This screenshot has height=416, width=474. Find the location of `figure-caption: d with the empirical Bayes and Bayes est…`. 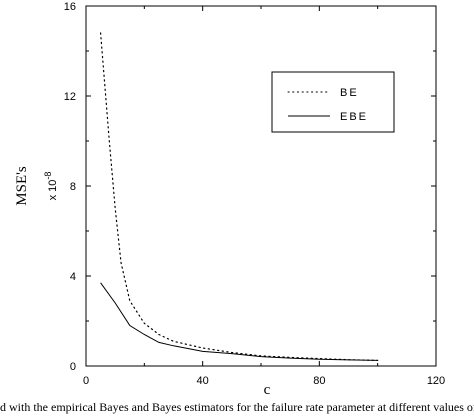

figure-caption: d with the empirical Bayes and Bayes est… is located at coordinates (237, 407).